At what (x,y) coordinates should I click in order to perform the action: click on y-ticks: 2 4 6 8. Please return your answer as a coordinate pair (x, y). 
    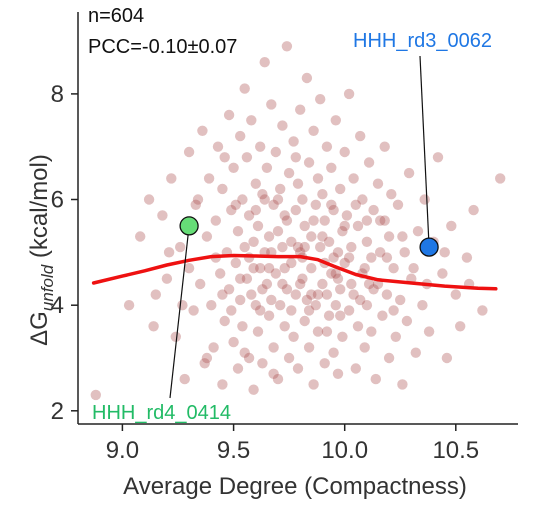
    Looking at the image, I should click on (64, 253).